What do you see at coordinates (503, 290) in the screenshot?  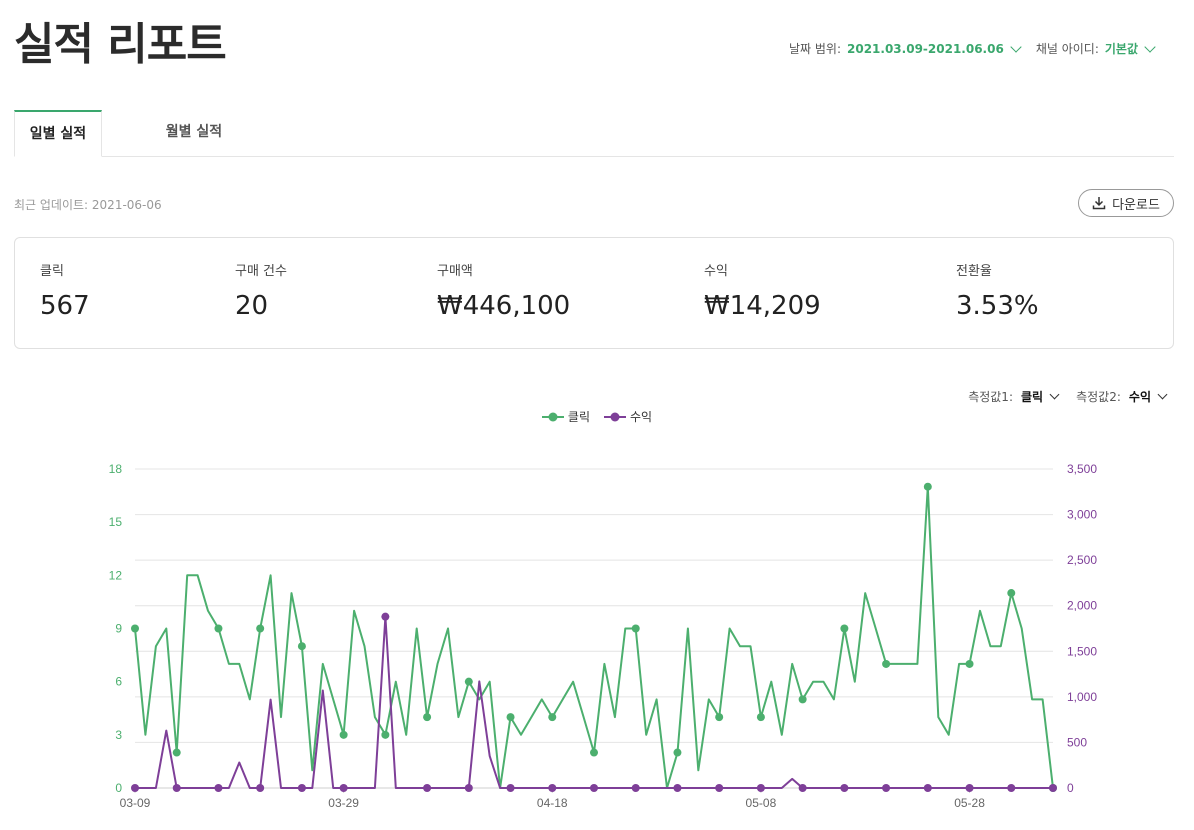 I see `metric-purchase-amount: 구매액 ₩446,100` at bounding box center [503, 290].